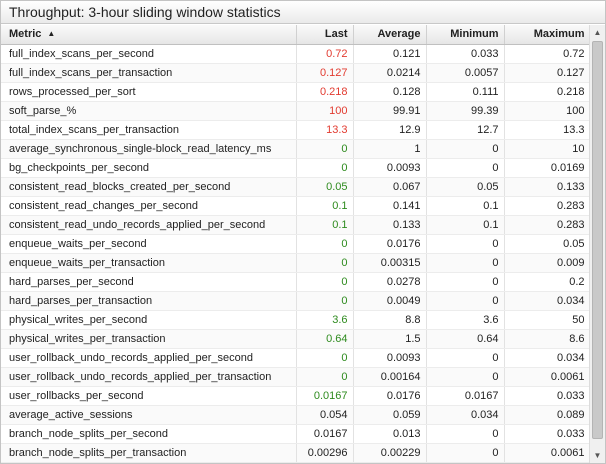  Describe the element at coordinates (474, 34) in the screenshot. I see `column-header-minimum-label: Minimum` at that location.